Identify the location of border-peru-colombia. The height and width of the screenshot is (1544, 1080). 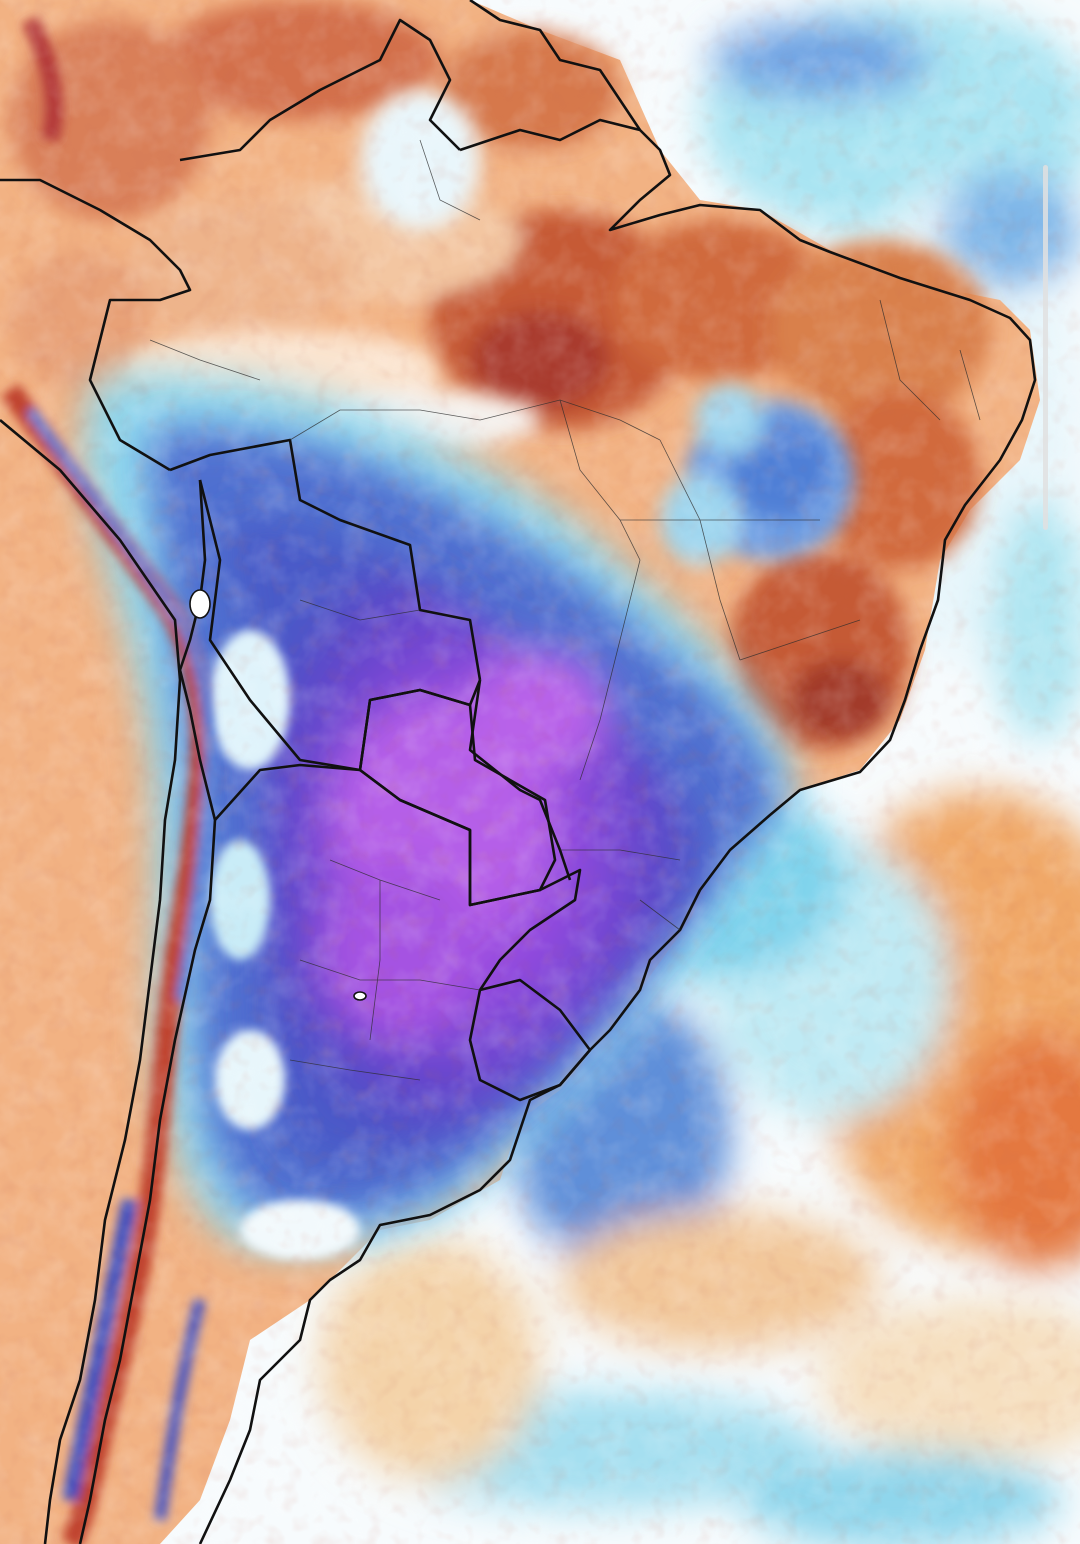
(96, 325).